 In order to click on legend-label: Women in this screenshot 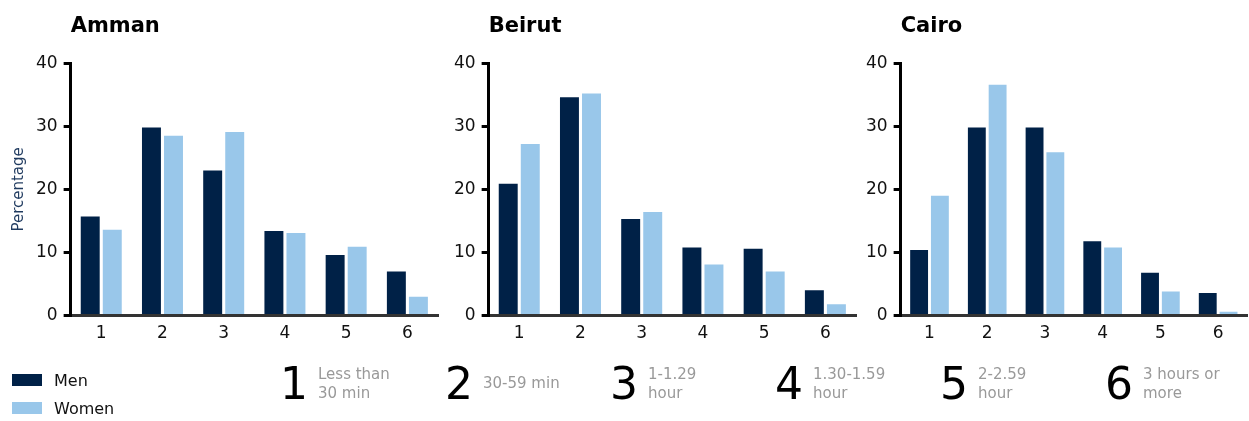, I will do `click(84, 408)`.